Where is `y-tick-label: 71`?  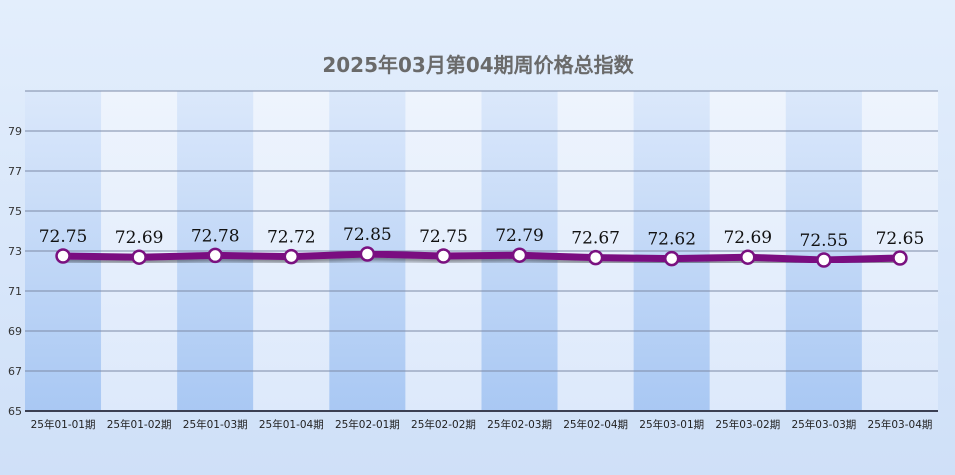 y-tick-label: 71 is located at coordinates (15, 291).